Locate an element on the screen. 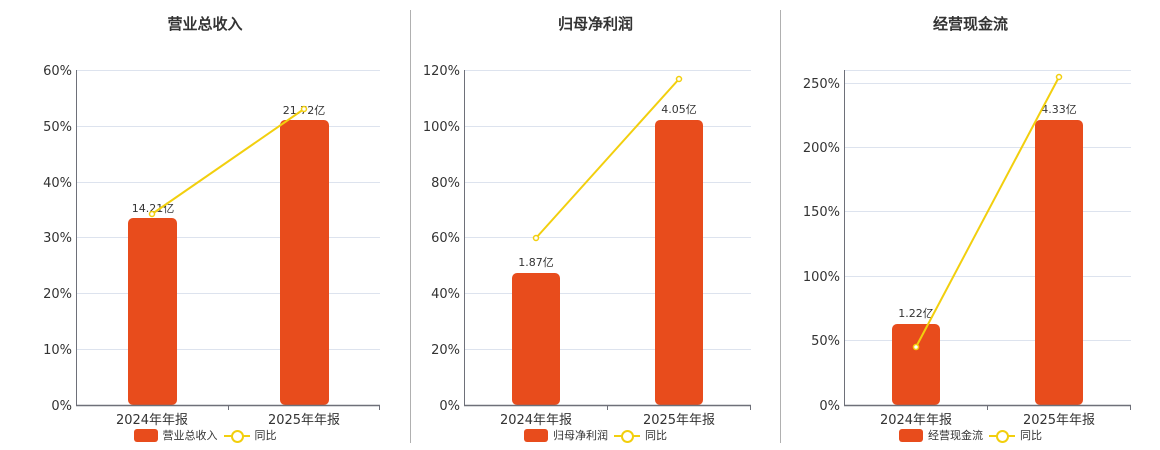 The image size is (1160, 450). chart-title: 营业总收入 is located at coordinates (205, 24).